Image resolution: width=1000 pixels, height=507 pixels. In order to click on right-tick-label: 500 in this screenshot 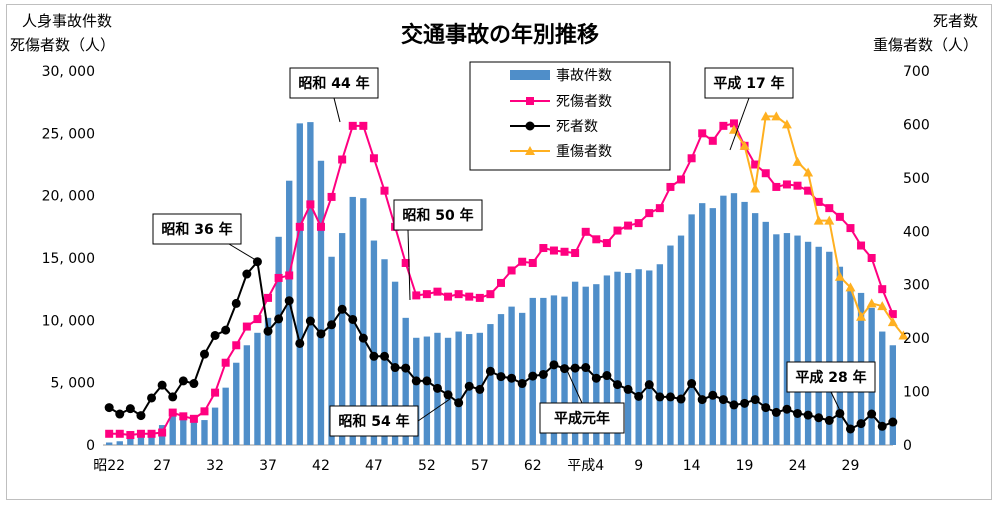, I will do `click(916, 179)`.